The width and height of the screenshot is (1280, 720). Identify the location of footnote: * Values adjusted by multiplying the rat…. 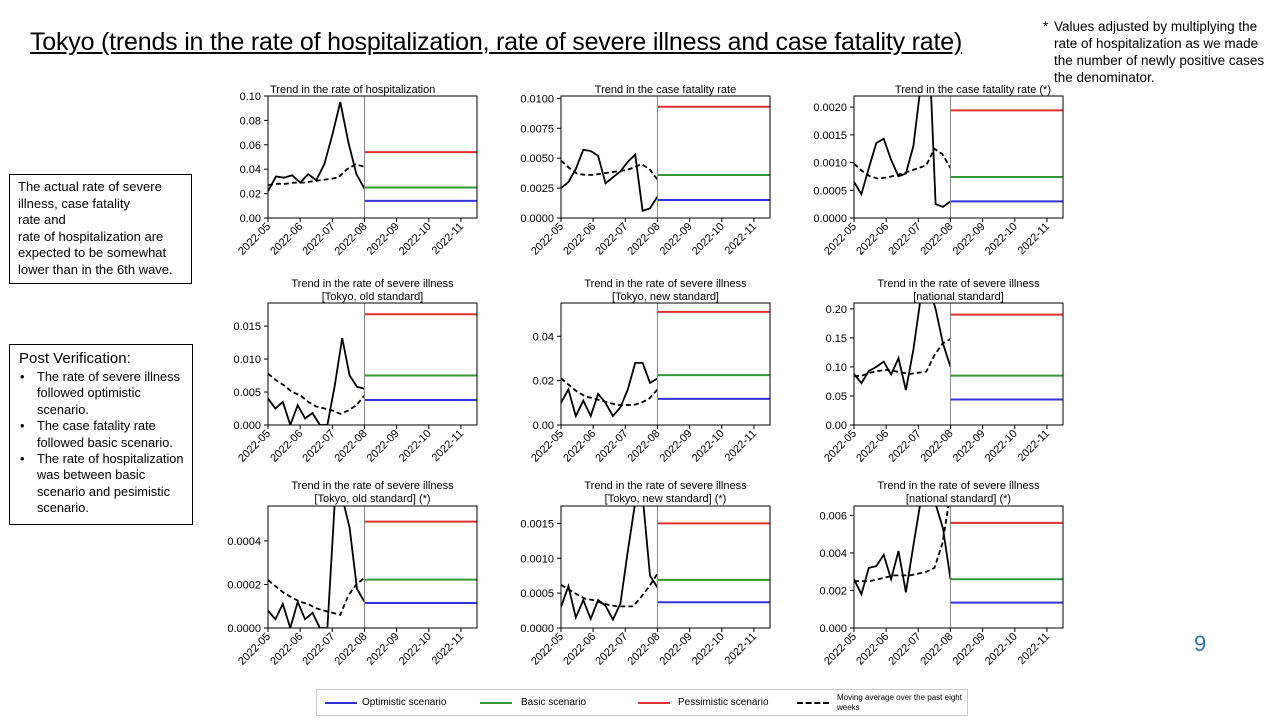
(1158, 52).